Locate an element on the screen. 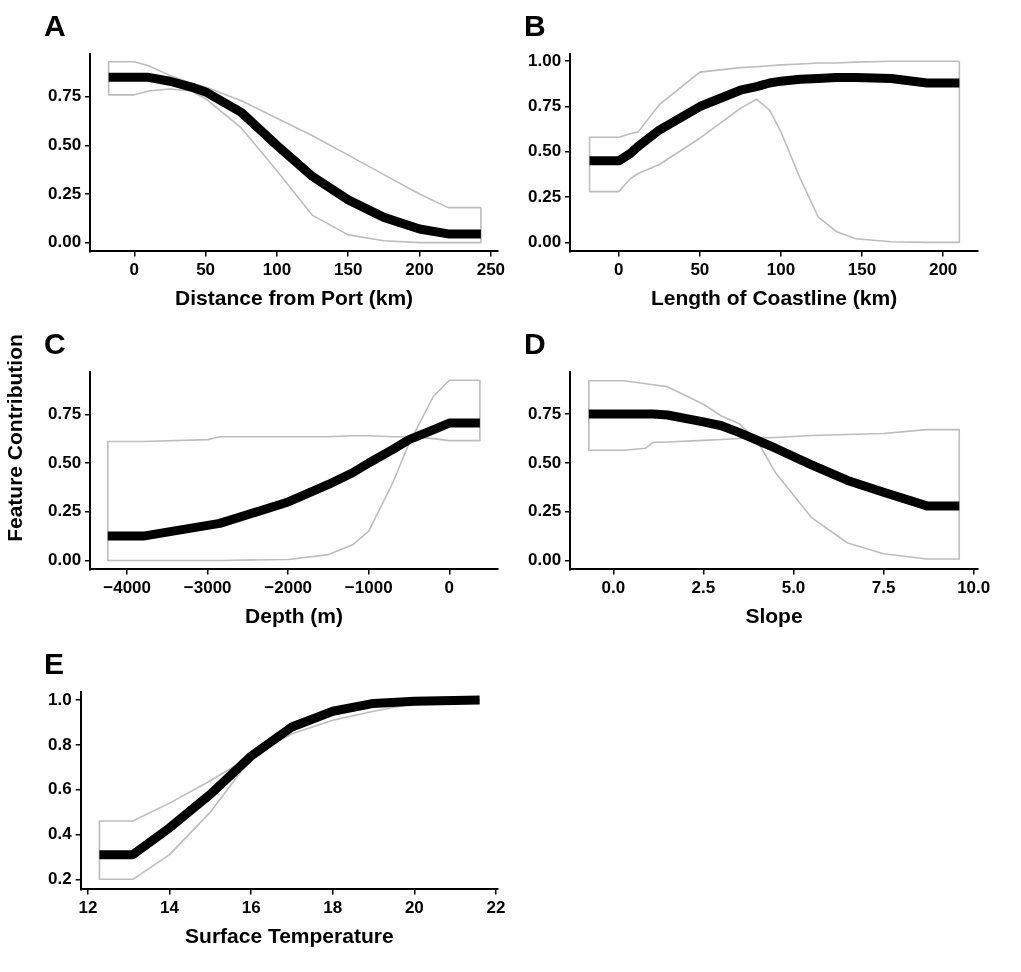 The image size is (1021, 972). x-tick-label: 2.5 is located at coordinates (703, 588).